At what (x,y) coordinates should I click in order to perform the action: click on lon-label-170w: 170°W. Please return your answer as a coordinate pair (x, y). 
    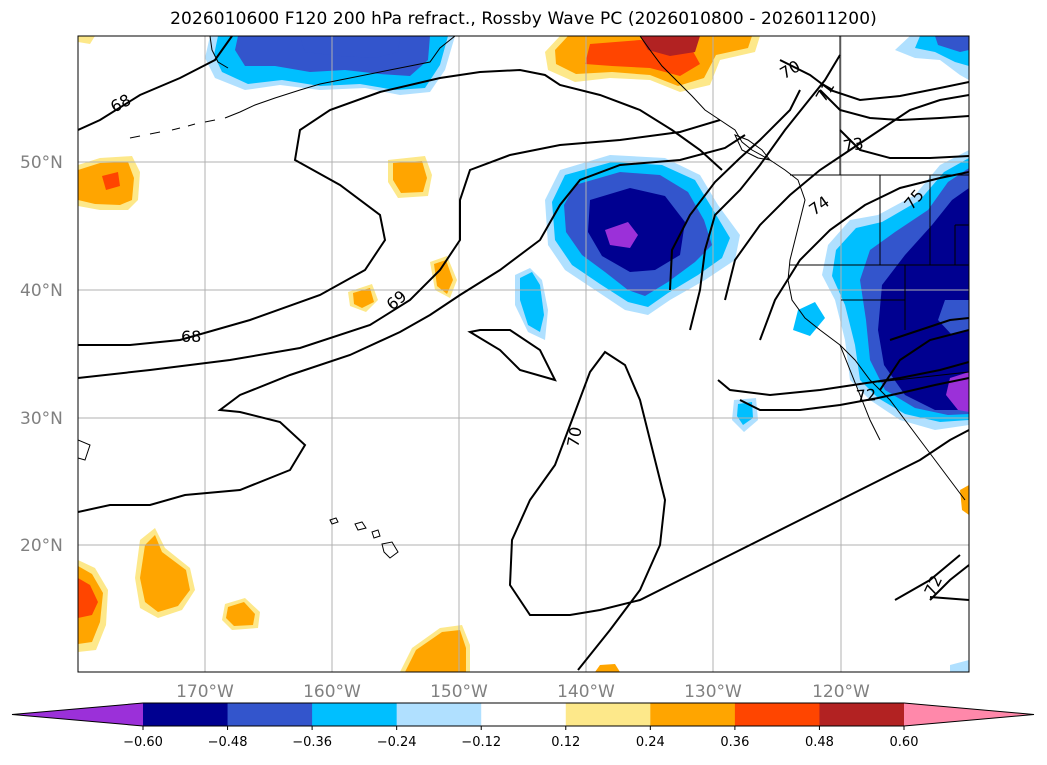
    Looking at the image, I should click on (205, 692).